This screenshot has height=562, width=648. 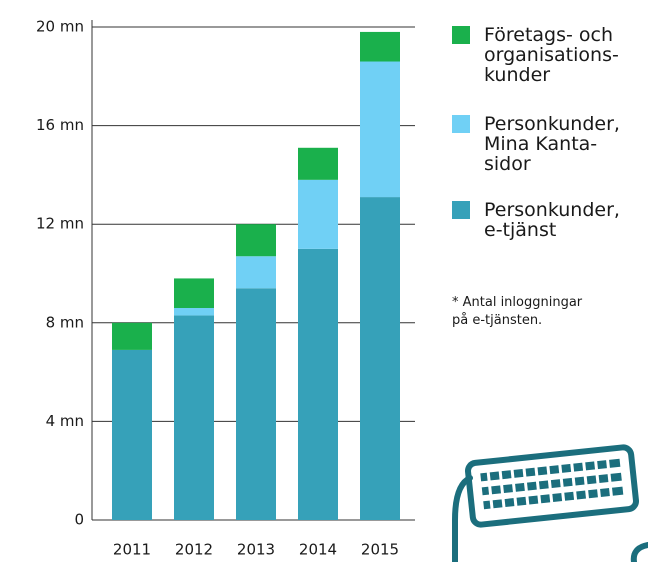 What do you see at coordinates (318, 550) in the screenshot?
I see `x-tick-label: 2014` at bounding box center [318, 550].